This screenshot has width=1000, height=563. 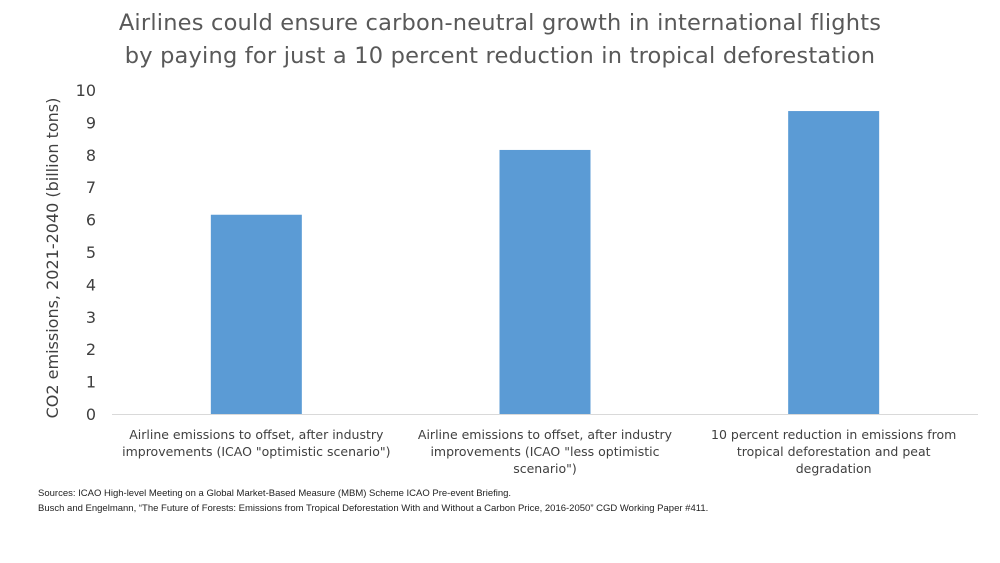 I want to click on y-tick-label: 4, so click(x=91, y=284).